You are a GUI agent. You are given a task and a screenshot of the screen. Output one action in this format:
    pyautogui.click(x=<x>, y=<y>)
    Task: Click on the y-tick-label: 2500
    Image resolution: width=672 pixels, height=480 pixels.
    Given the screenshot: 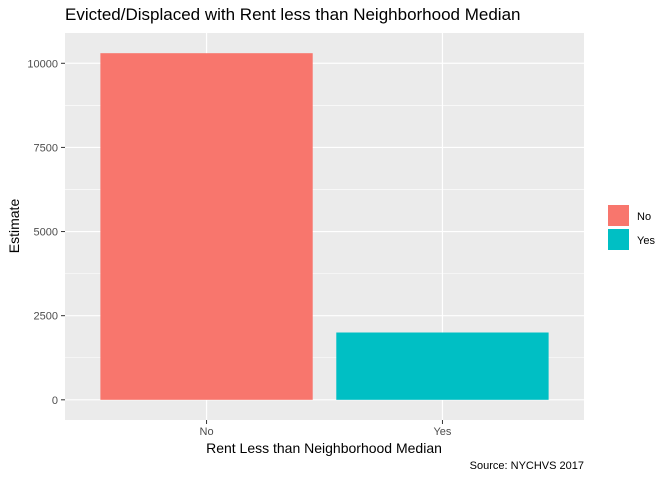 What is the action you would take?
    pyautogui.click(x=46, y=317)
    